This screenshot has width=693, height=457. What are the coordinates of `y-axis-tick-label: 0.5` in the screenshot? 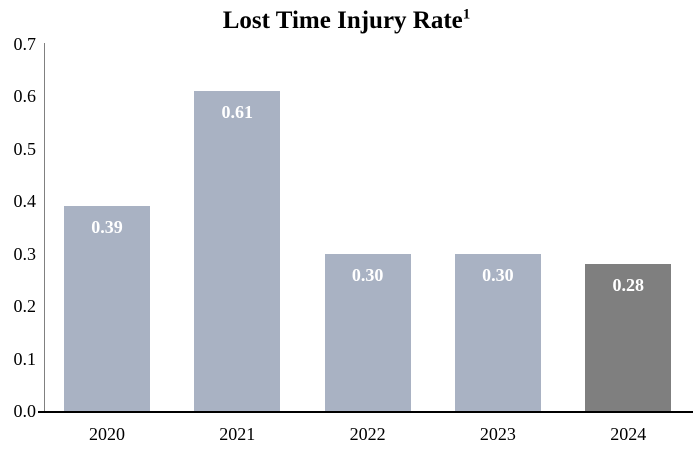 It's located at (25, 148).